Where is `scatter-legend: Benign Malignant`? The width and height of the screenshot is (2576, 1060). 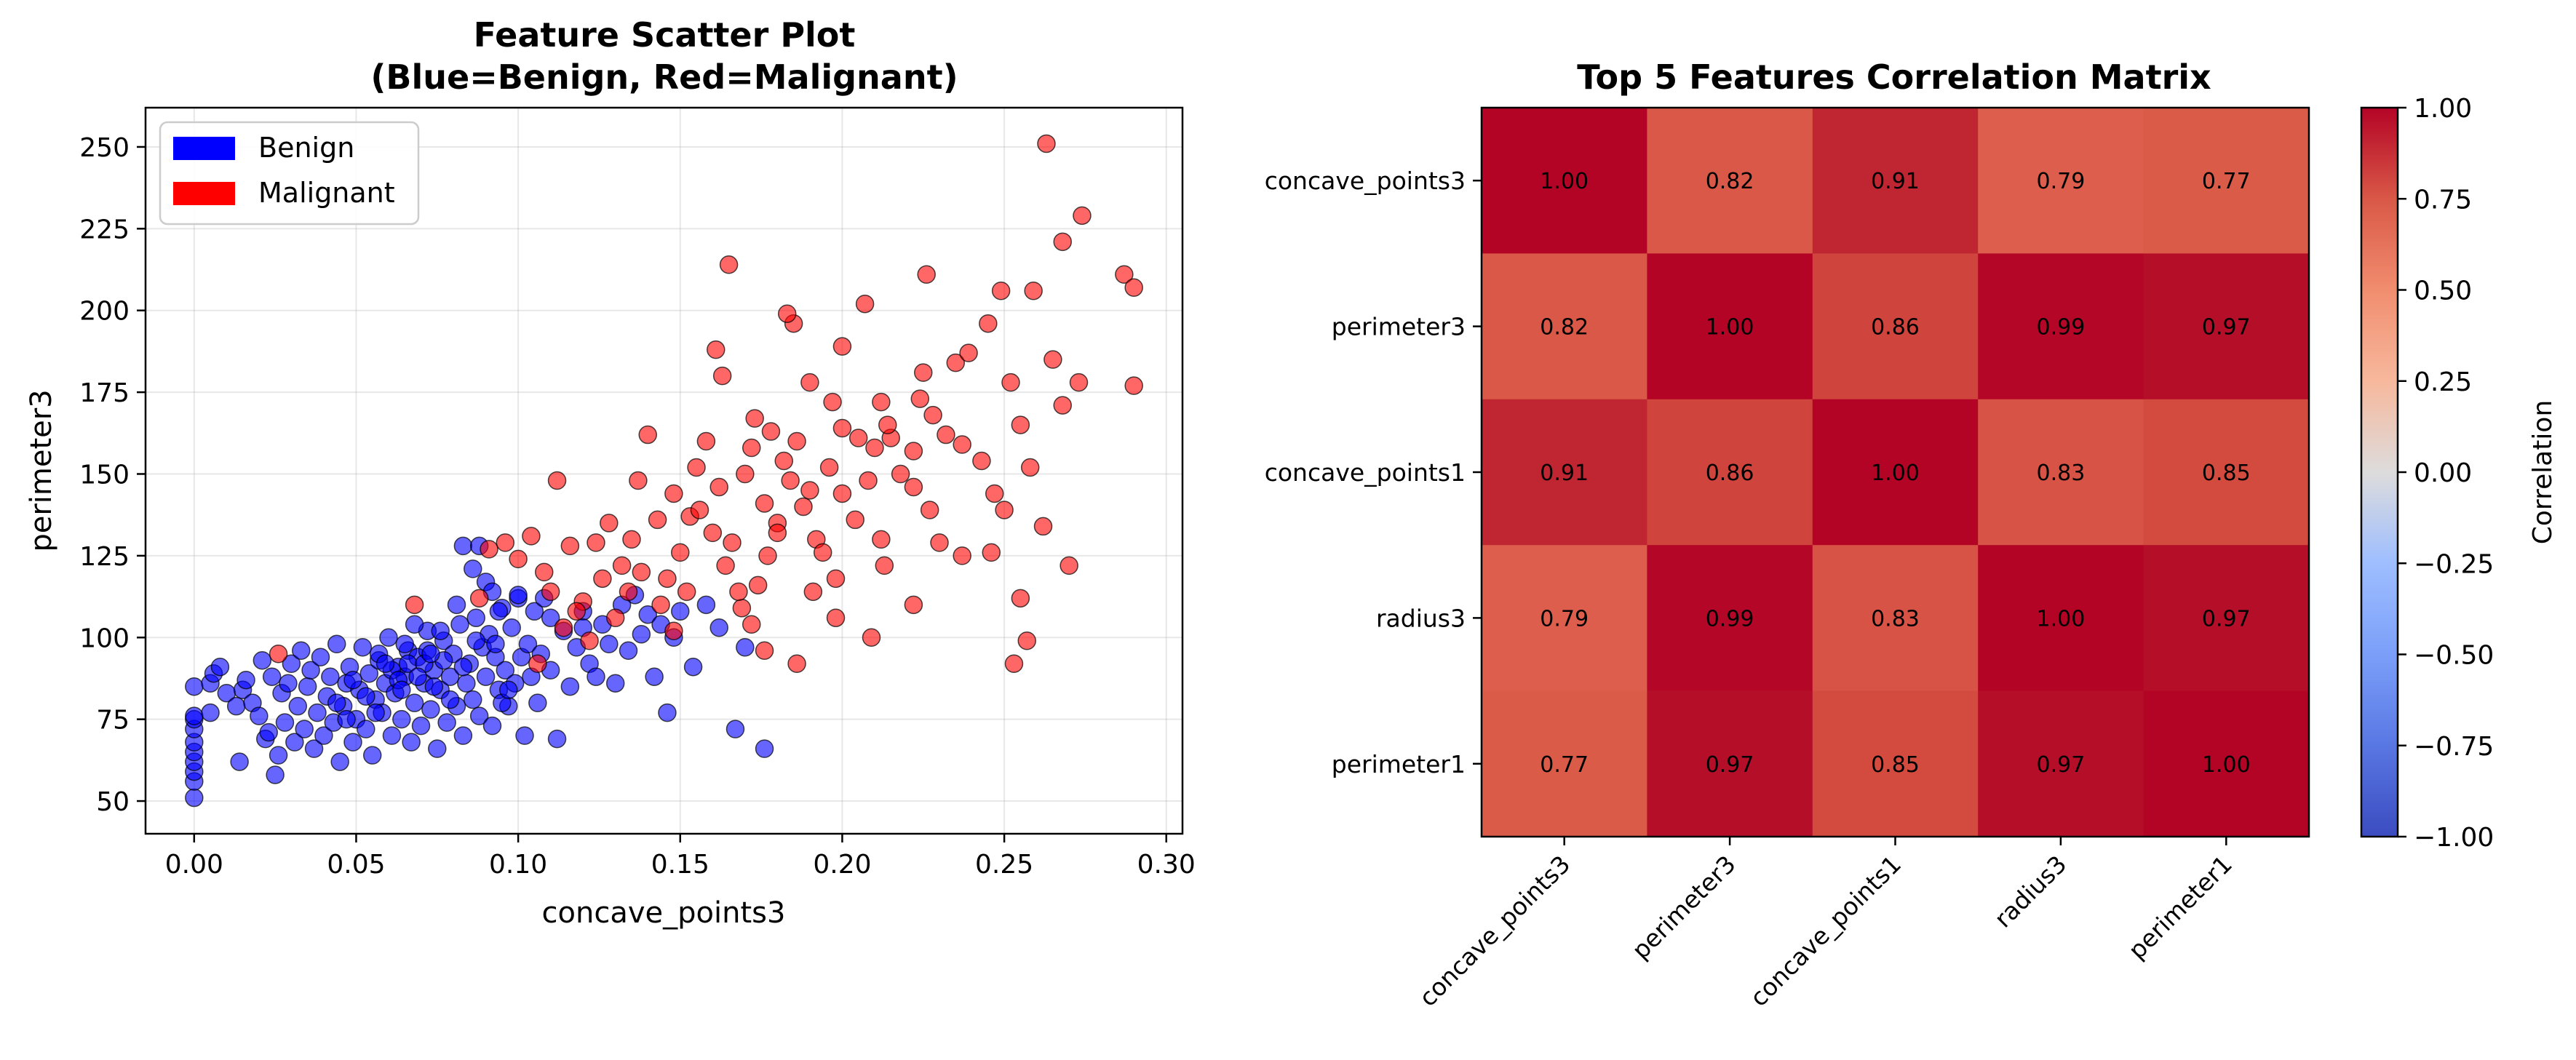 scatter-legend: Benign Malignant is located at coordinates (289, 173).